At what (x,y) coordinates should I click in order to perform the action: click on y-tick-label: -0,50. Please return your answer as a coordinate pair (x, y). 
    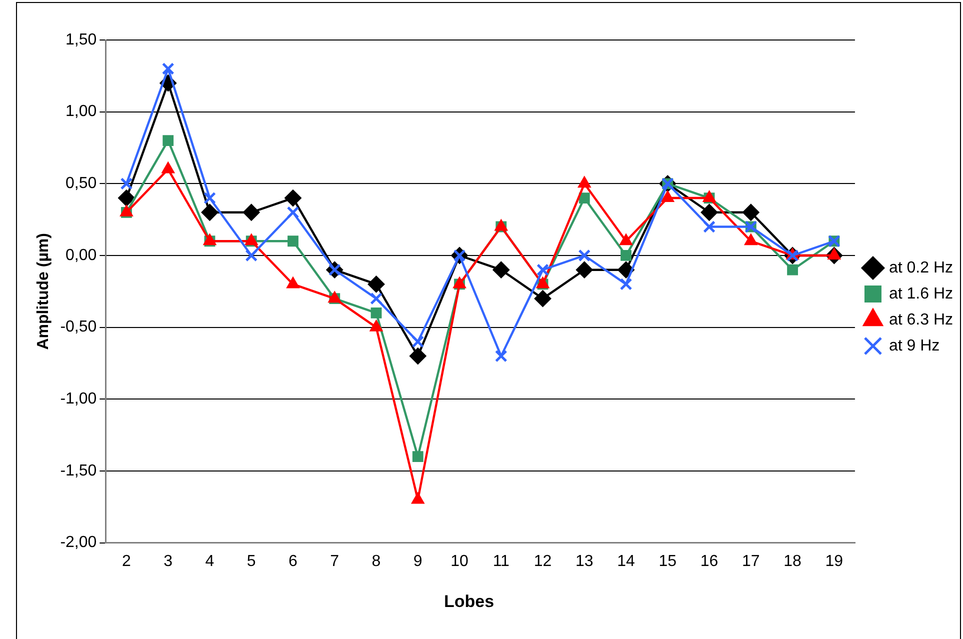
    Looking at the image, I should click on (78, 327).